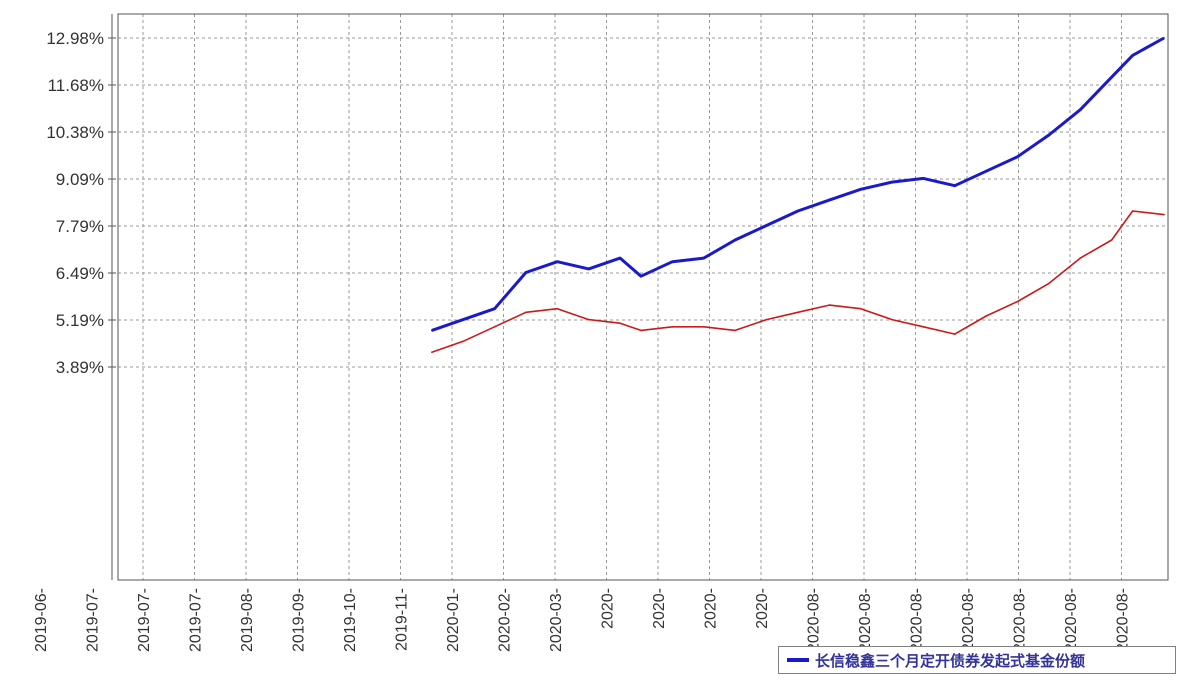  I want to click on y-tick-label: 11.68%, so click(76, 85).